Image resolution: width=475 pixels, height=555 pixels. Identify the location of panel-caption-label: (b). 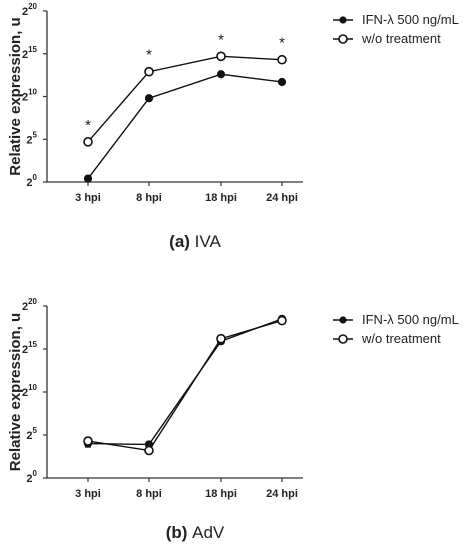
(179, 532).